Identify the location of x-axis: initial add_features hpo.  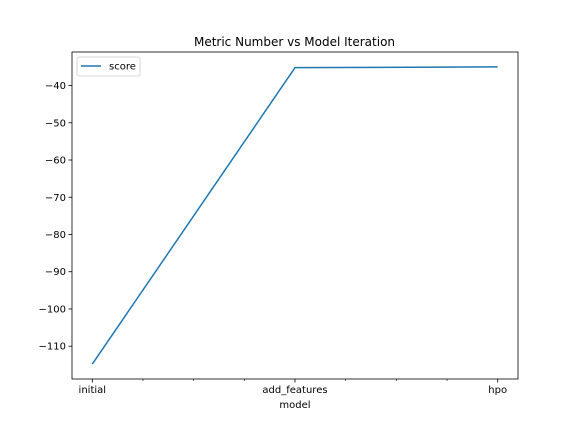
(293, 387).